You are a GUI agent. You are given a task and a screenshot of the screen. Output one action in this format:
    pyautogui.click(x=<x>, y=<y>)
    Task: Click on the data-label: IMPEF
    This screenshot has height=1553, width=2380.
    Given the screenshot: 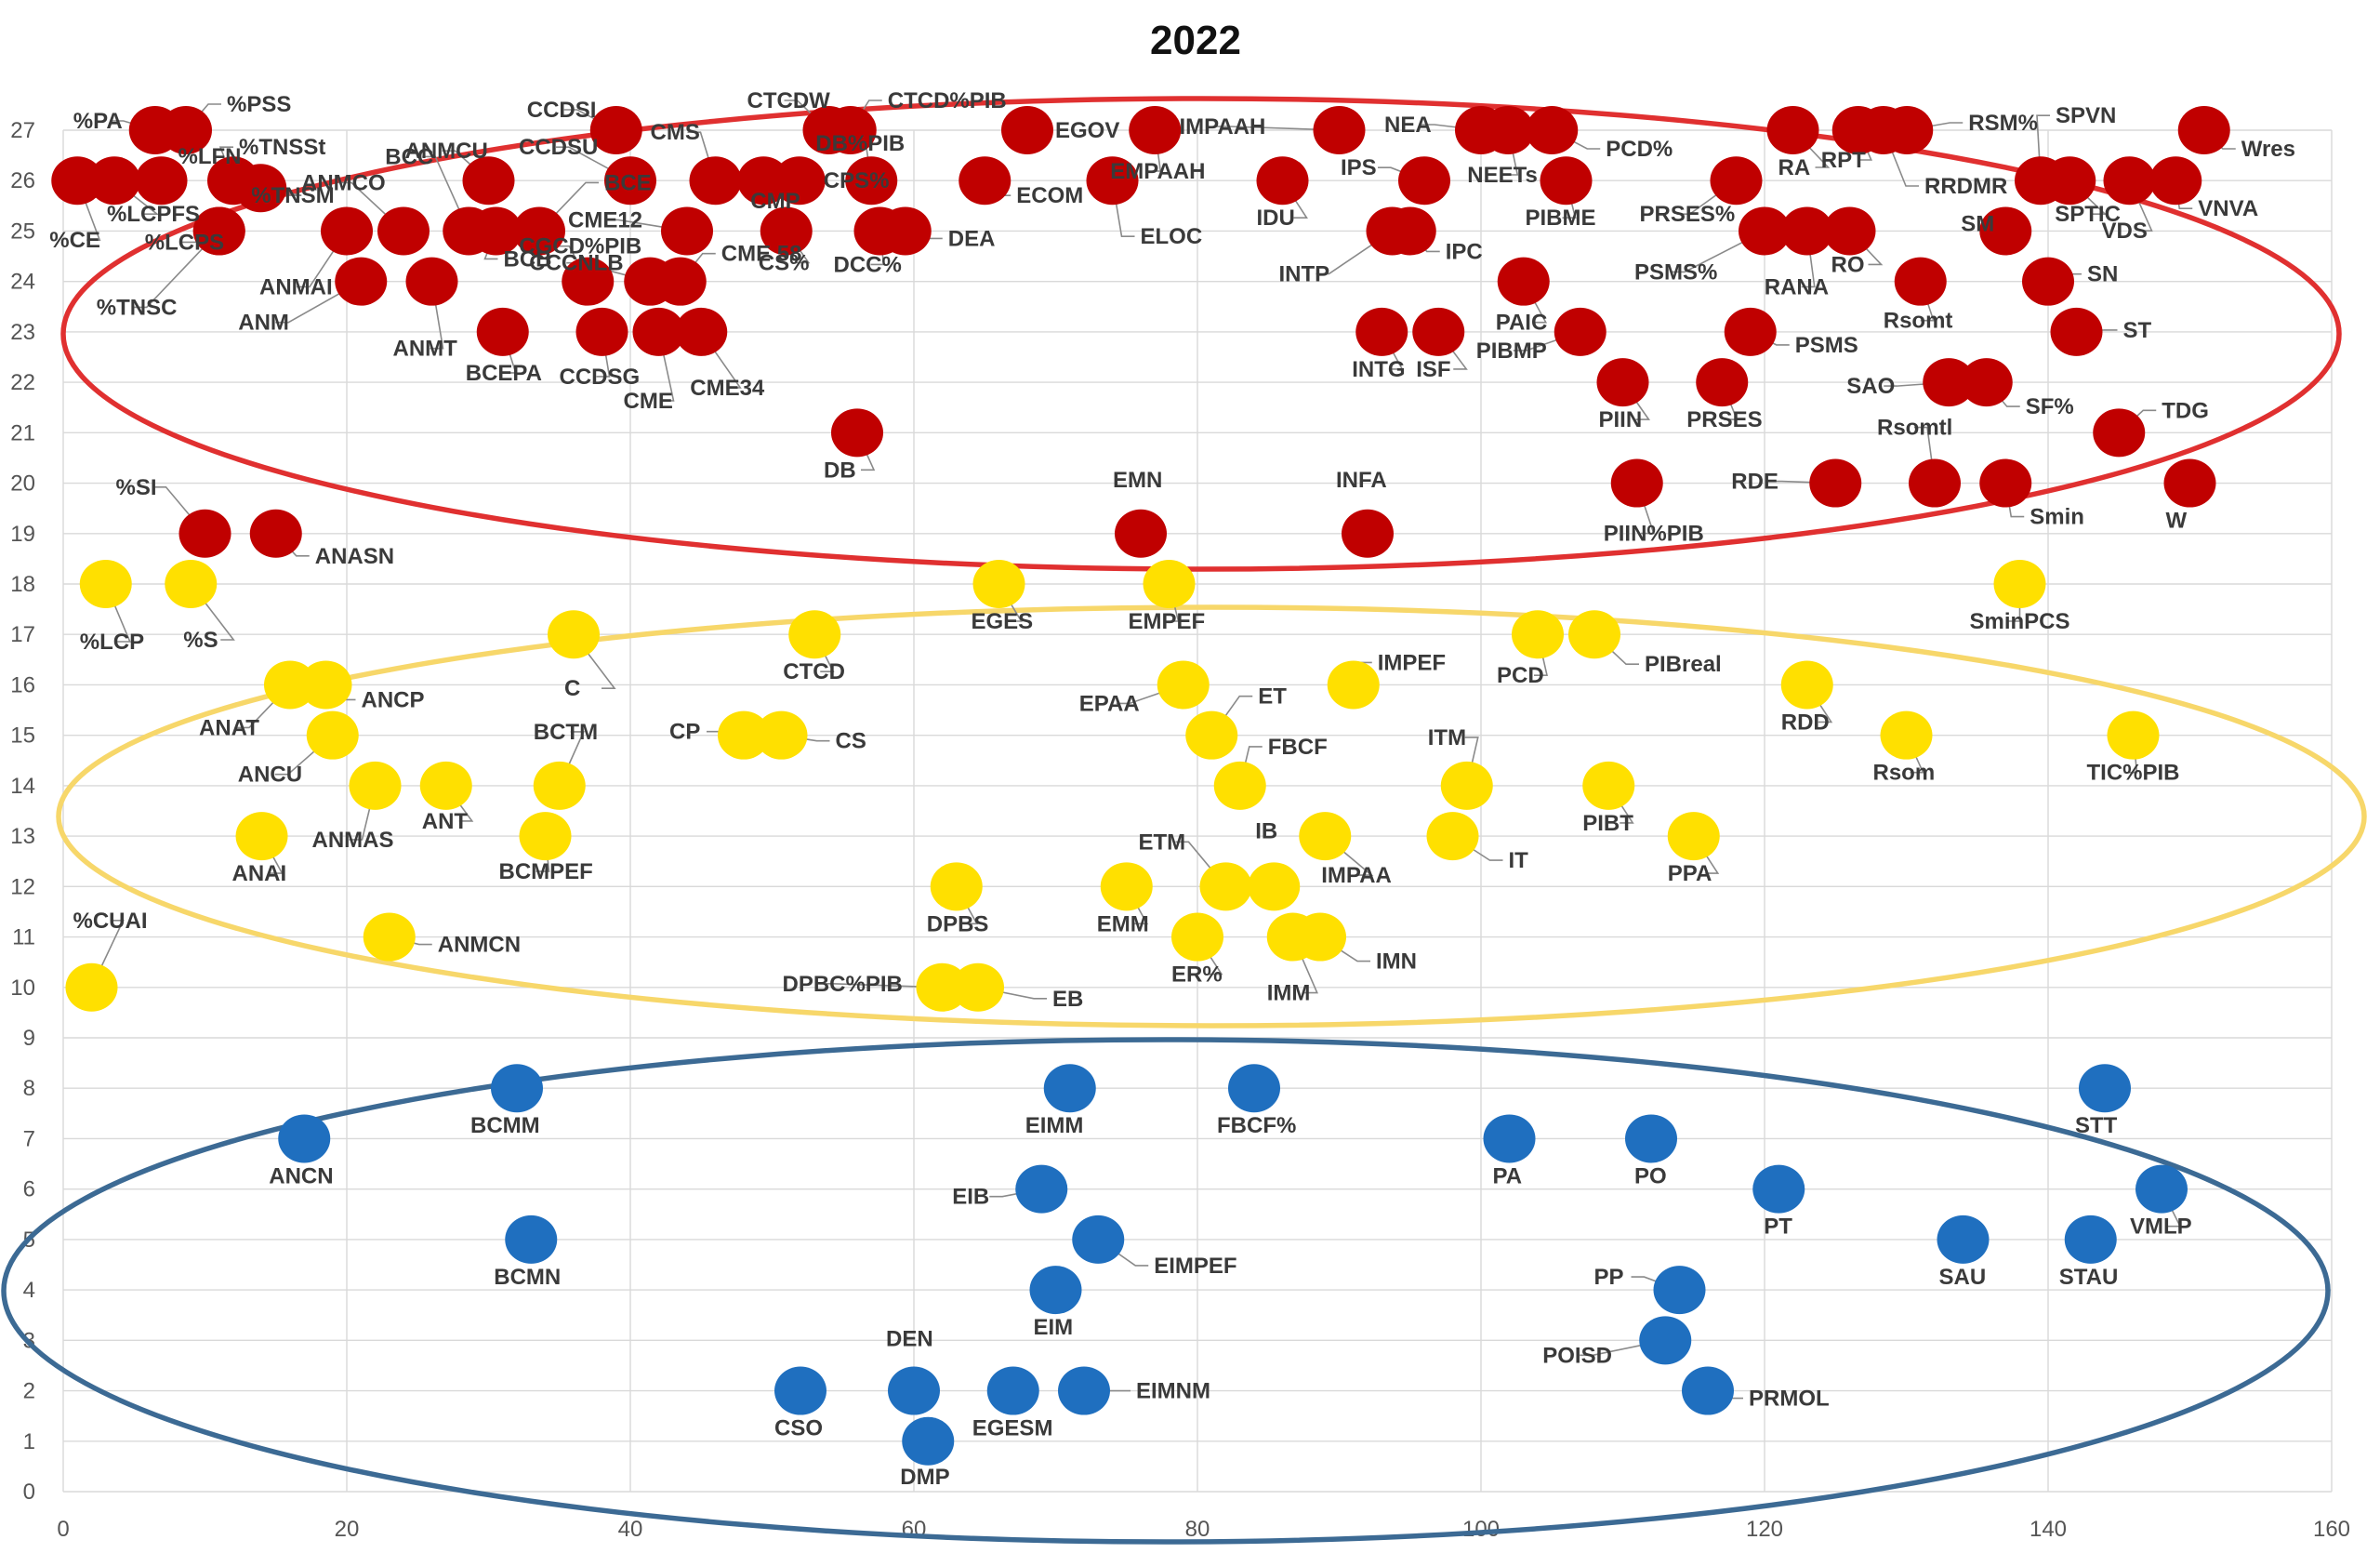 What is the action you would take?
    pyautogui.click(x=1412, y=662)
    